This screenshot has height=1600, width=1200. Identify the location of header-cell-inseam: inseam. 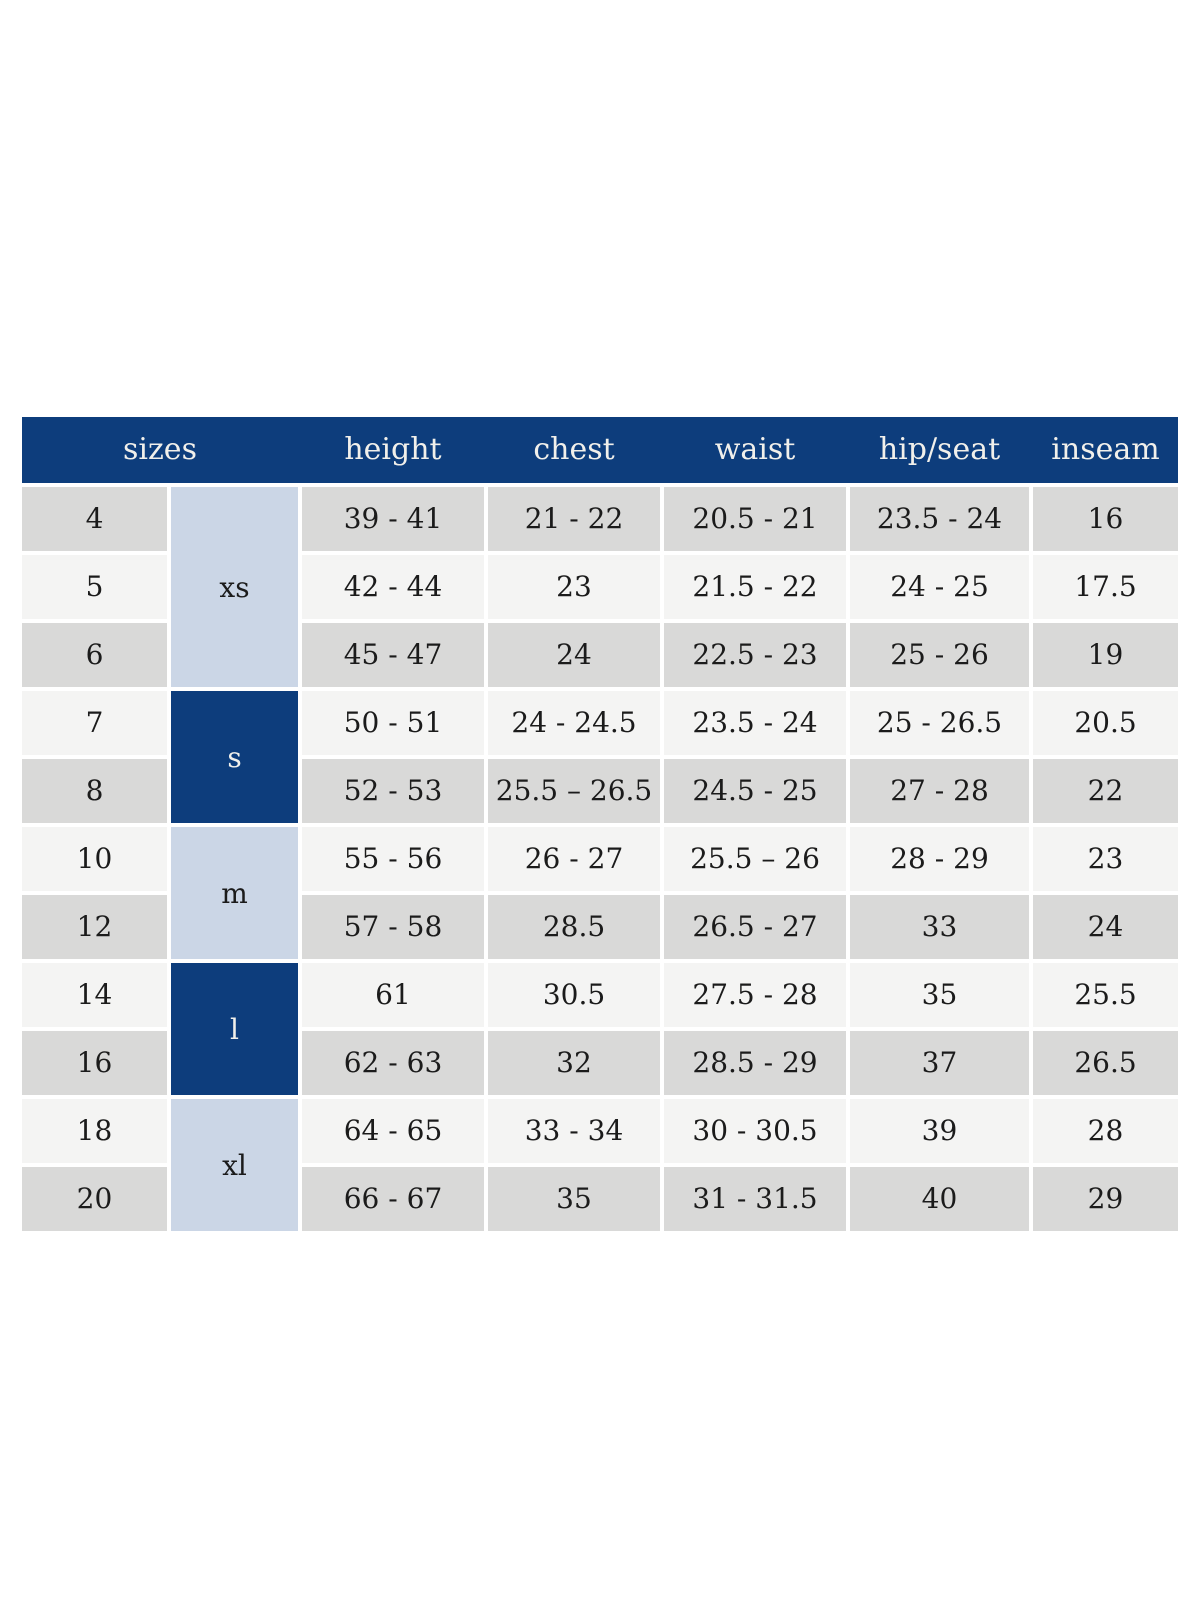
(1105, 449).